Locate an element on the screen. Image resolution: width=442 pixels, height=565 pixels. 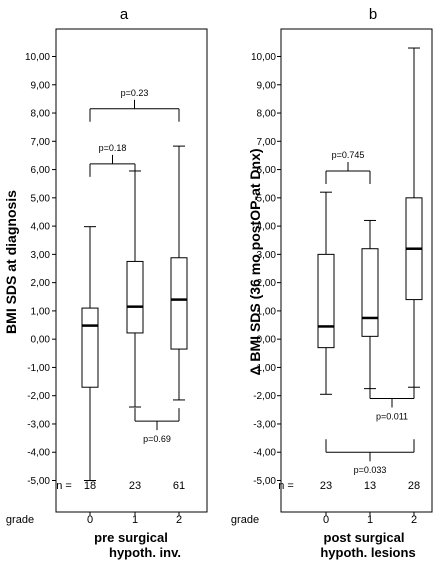
y-axis-label: BMI SDS at diagnosis is located at coordinates (11, 262).